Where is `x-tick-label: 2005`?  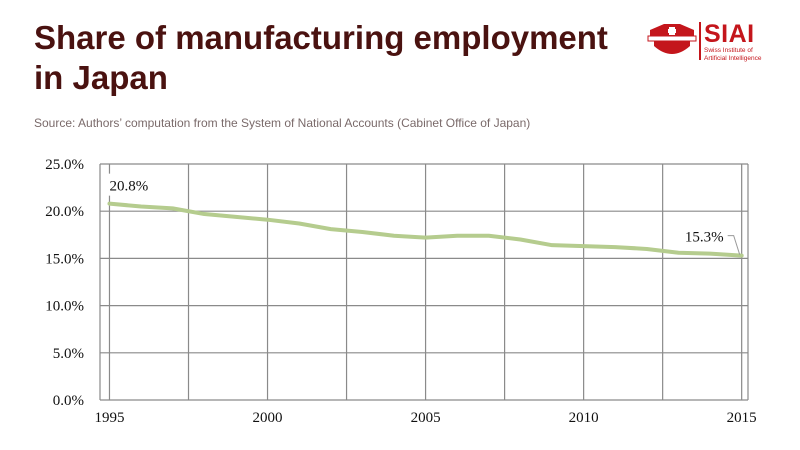
x-tick-label: 2005 is located at coordinates (426, 418).